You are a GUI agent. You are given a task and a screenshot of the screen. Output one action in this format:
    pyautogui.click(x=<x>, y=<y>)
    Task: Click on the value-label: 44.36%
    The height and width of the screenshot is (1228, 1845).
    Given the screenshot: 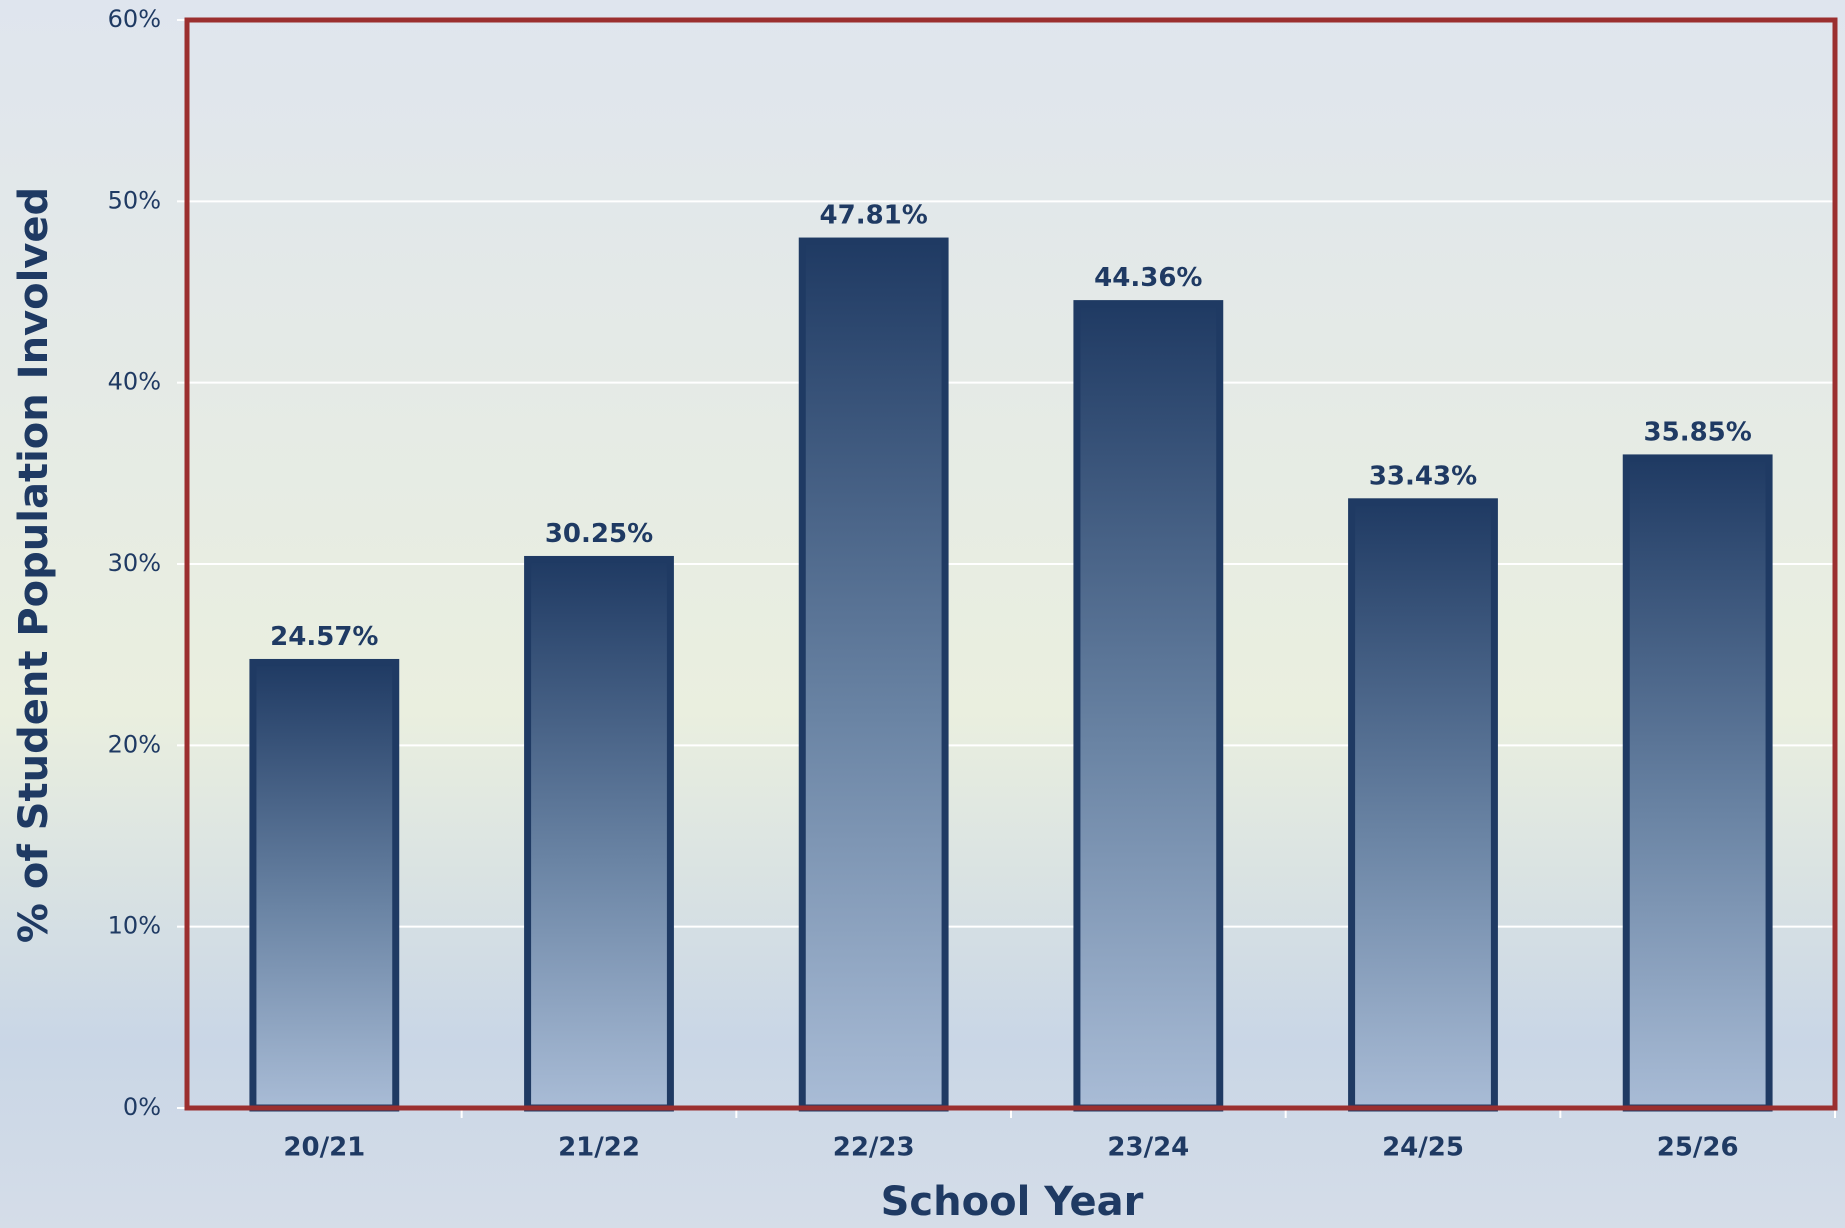 What is the action you would take?
    pyautogui.click(x=1148, y=278)
    